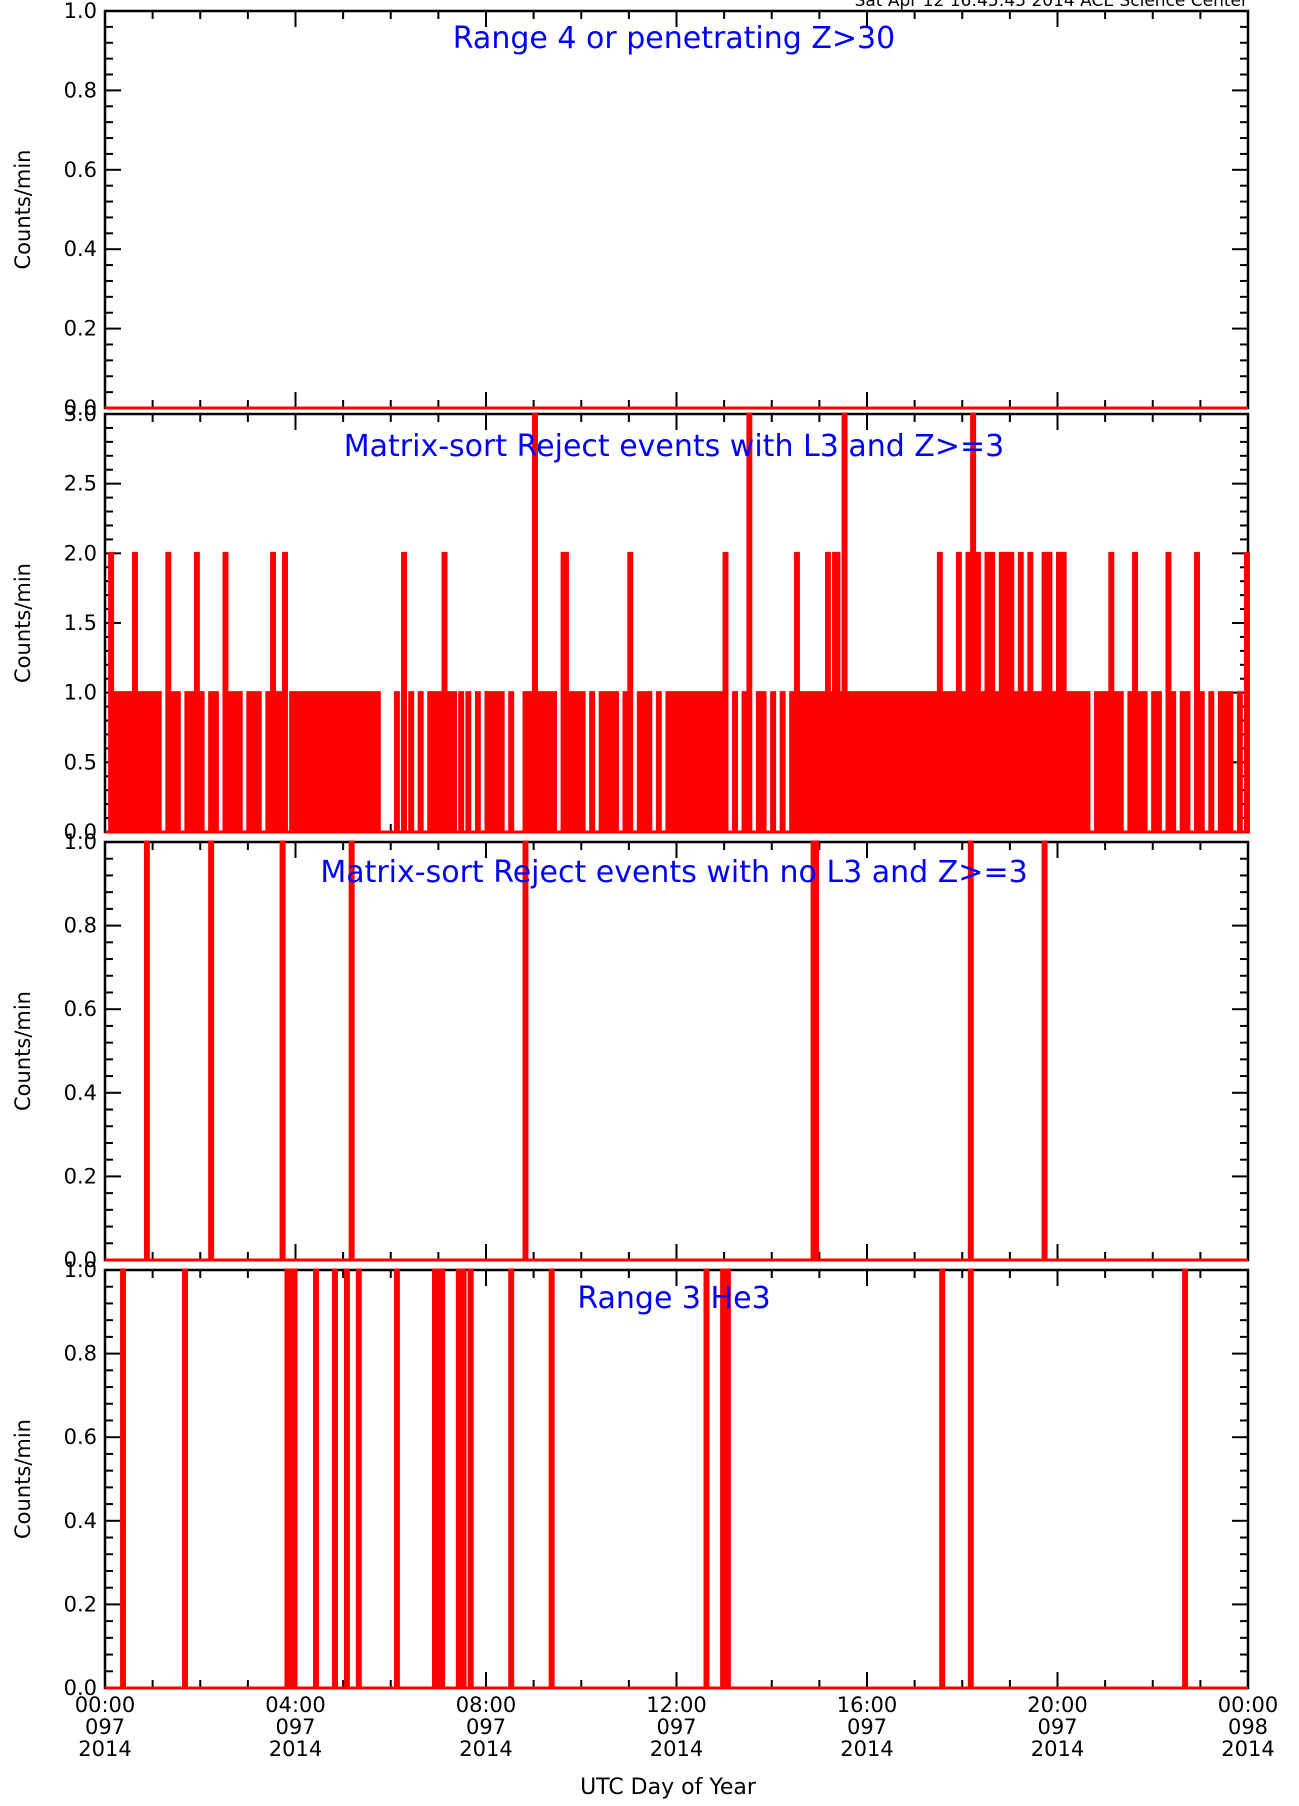  What do you see at coordinates (80, 762) in the screenshot?
I see `y-tick-label: 0.5` at bounding box center [80, 762].